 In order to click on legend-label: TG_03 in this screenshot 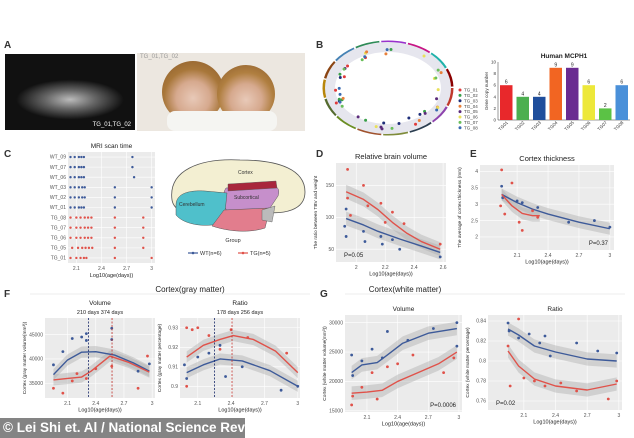, I will do `click(471, 100)`.